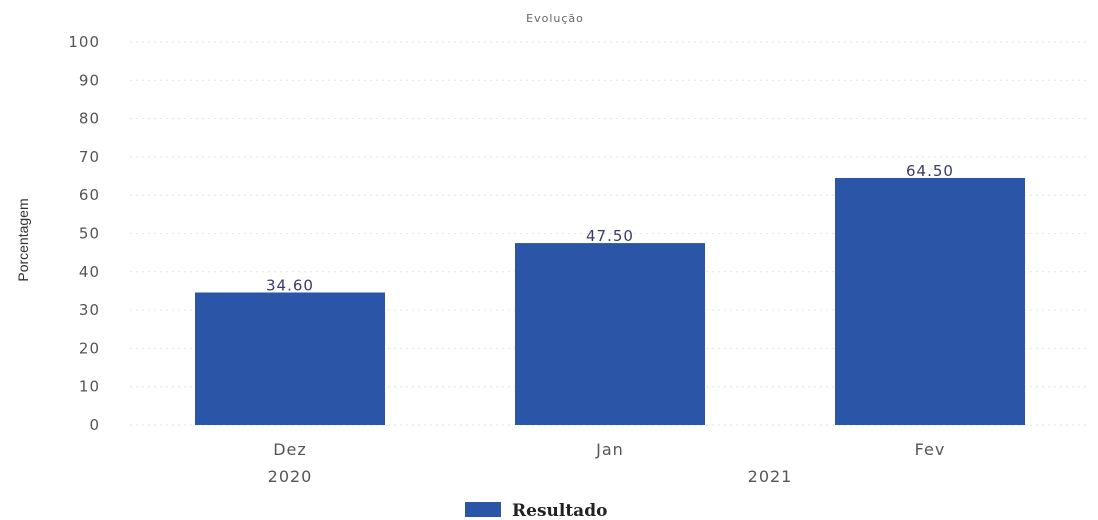 This screenshot has width=1098, height=520. What do you see at coordinates (607, 463) in the screenshot?
I see `x-axis-labels: Dez Jan Fev 2020 2021` at bounding box center [607, 463].